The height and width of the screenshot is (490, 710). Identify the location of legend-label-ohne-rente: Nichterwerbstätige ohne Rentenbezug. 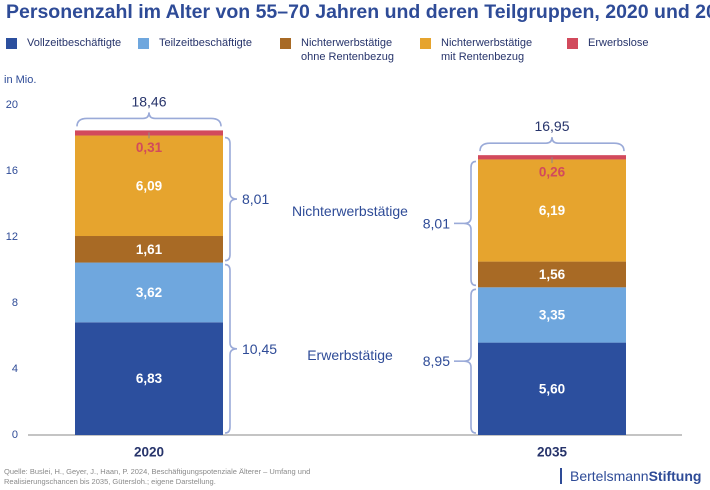
(347, 50).